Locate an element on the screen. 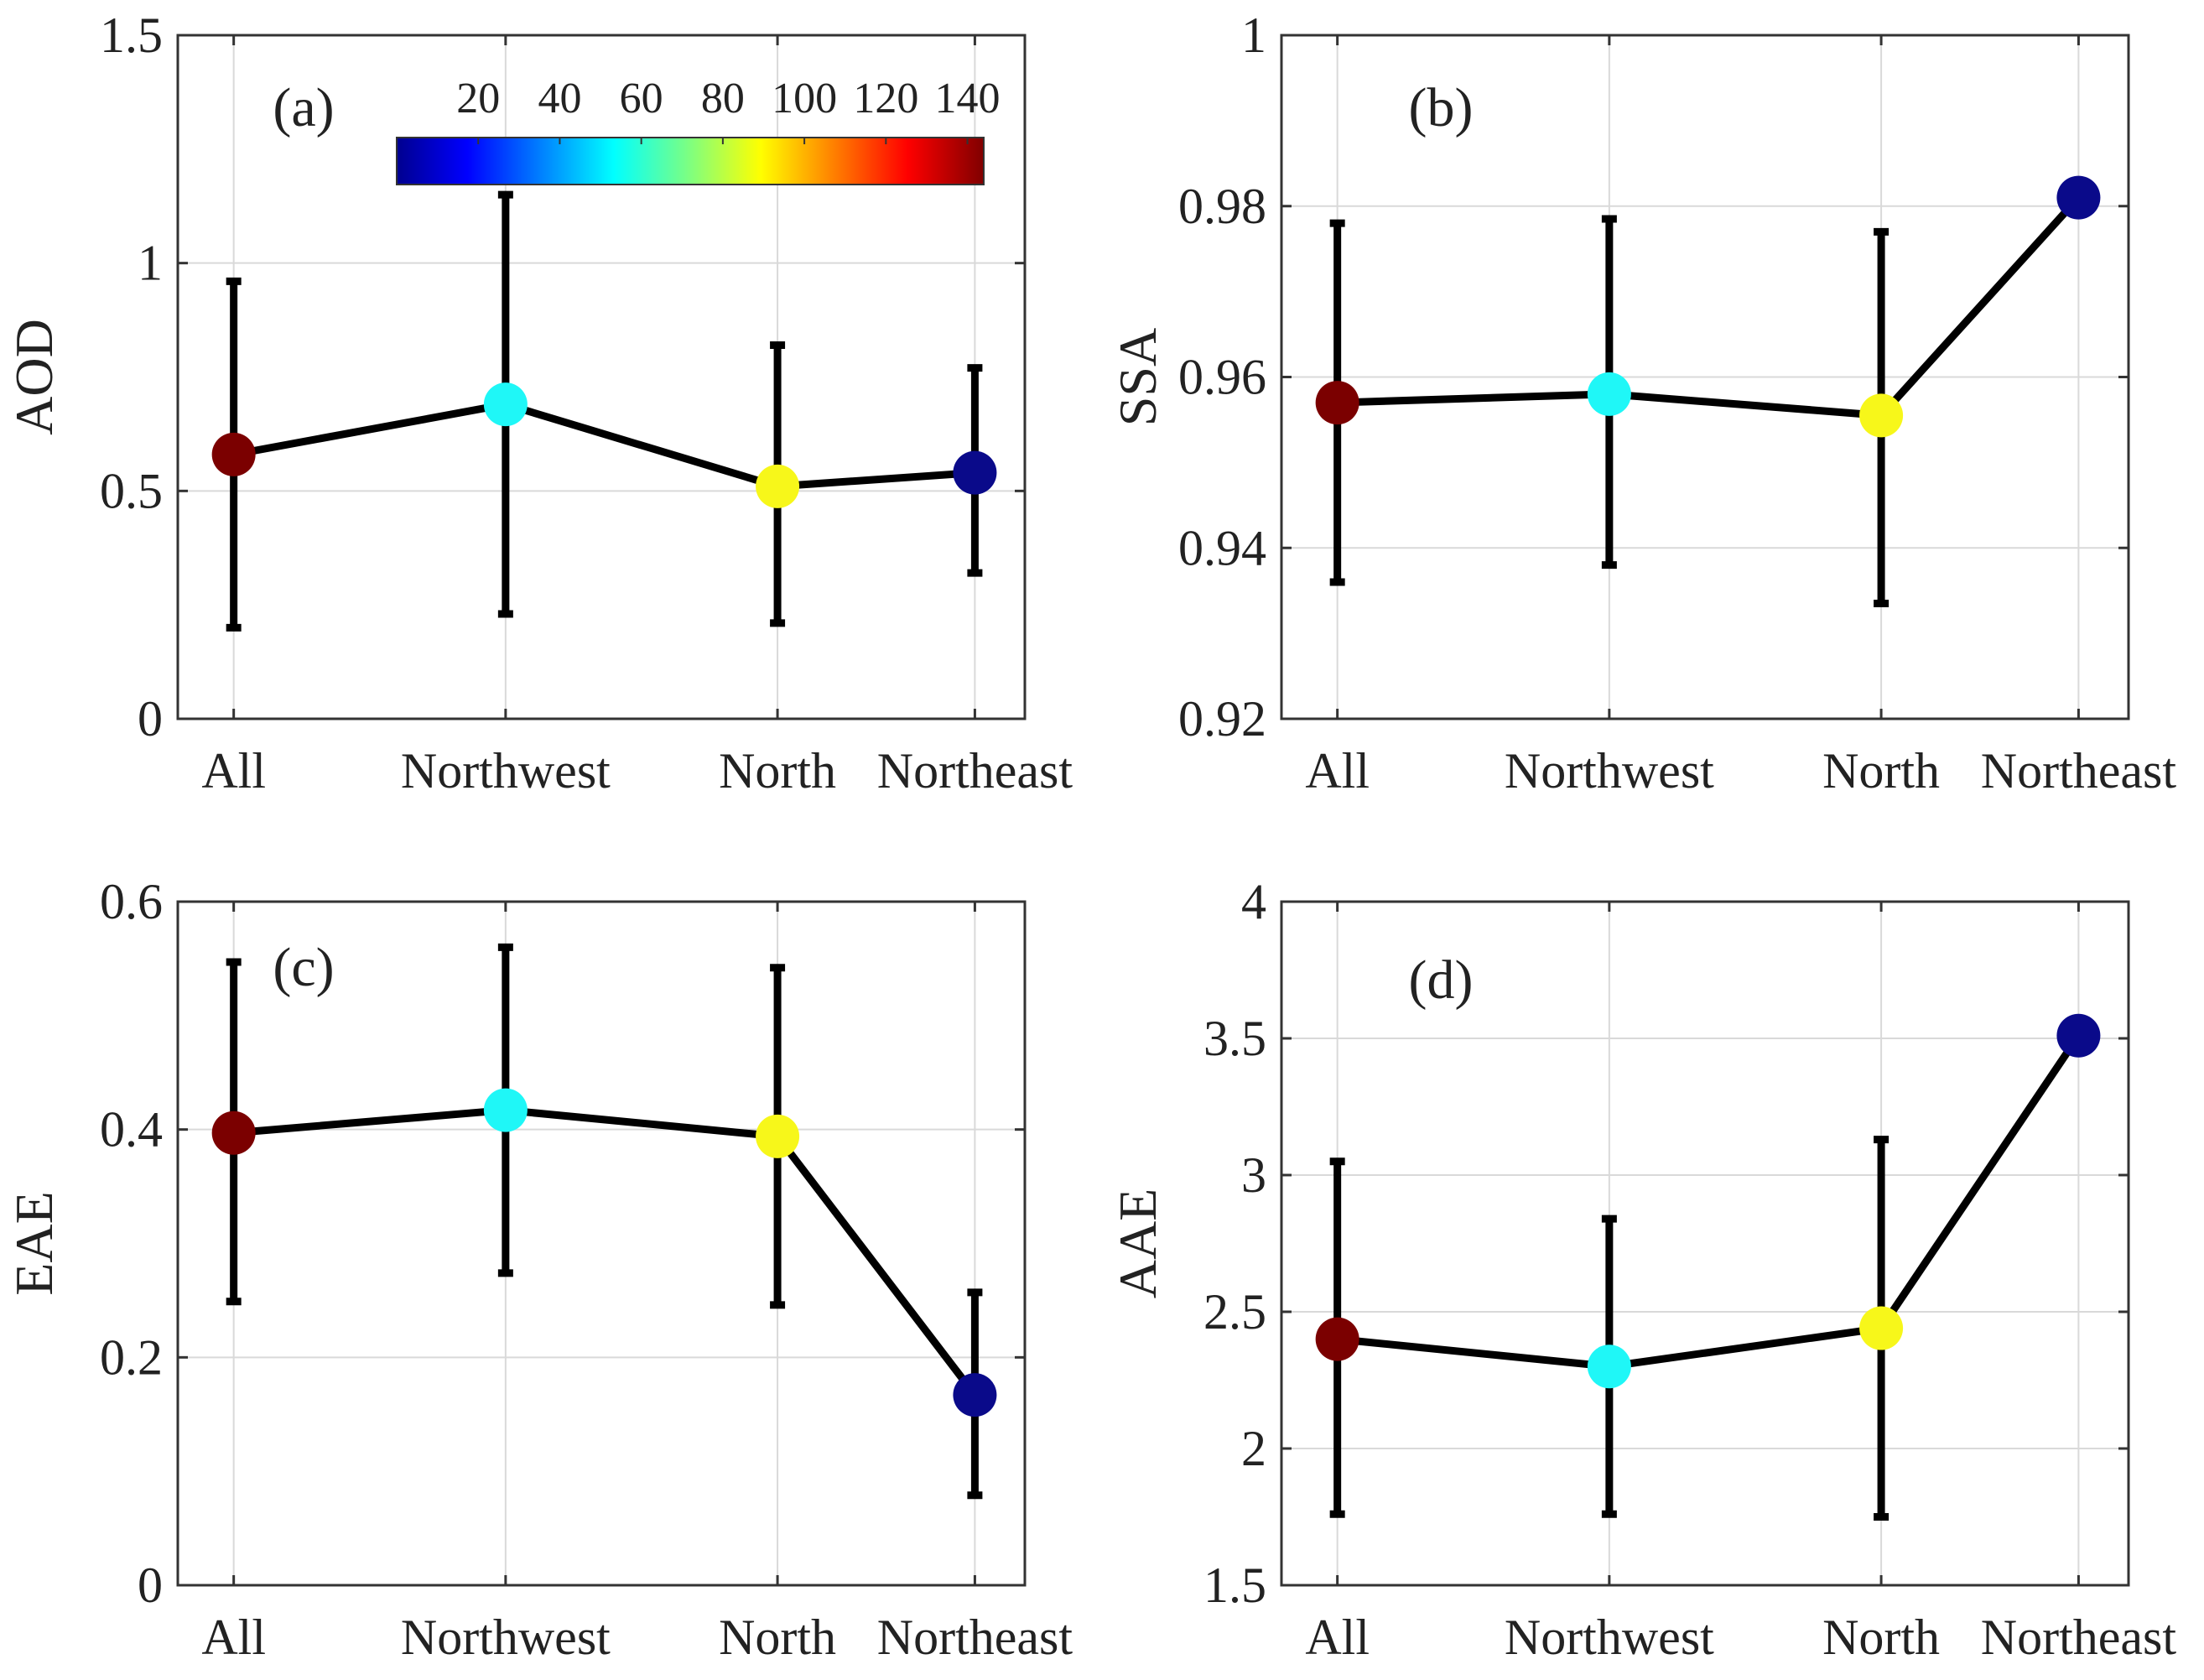 The height and width of the screenshot is (1680, 2204). y-tick-label: 0.6 is located at coordinates (131, 901).